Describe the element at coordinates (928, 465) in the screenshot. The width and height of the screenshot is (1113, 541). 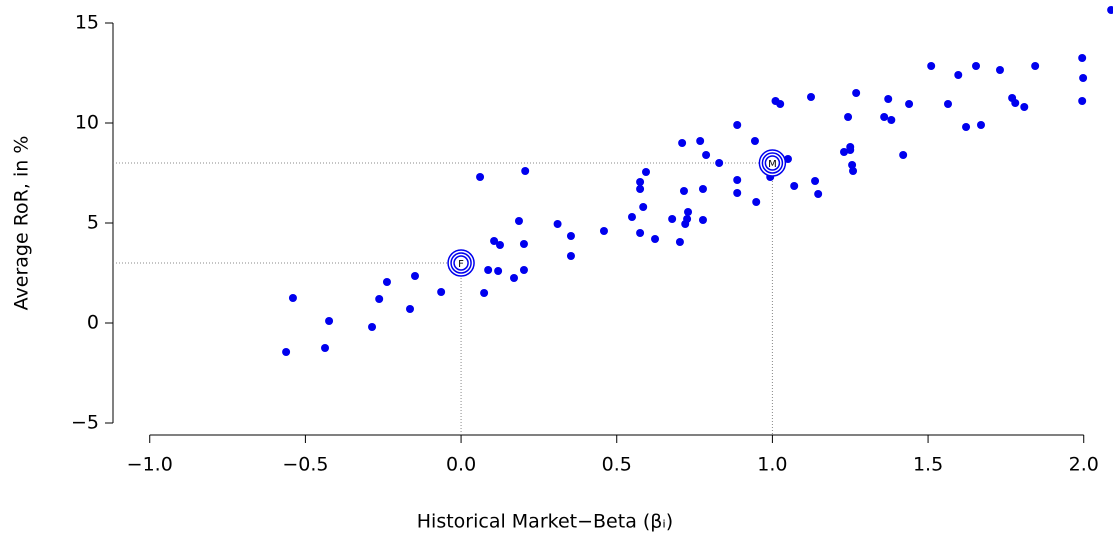
I see `x-tick-label: 1.5` at that location.